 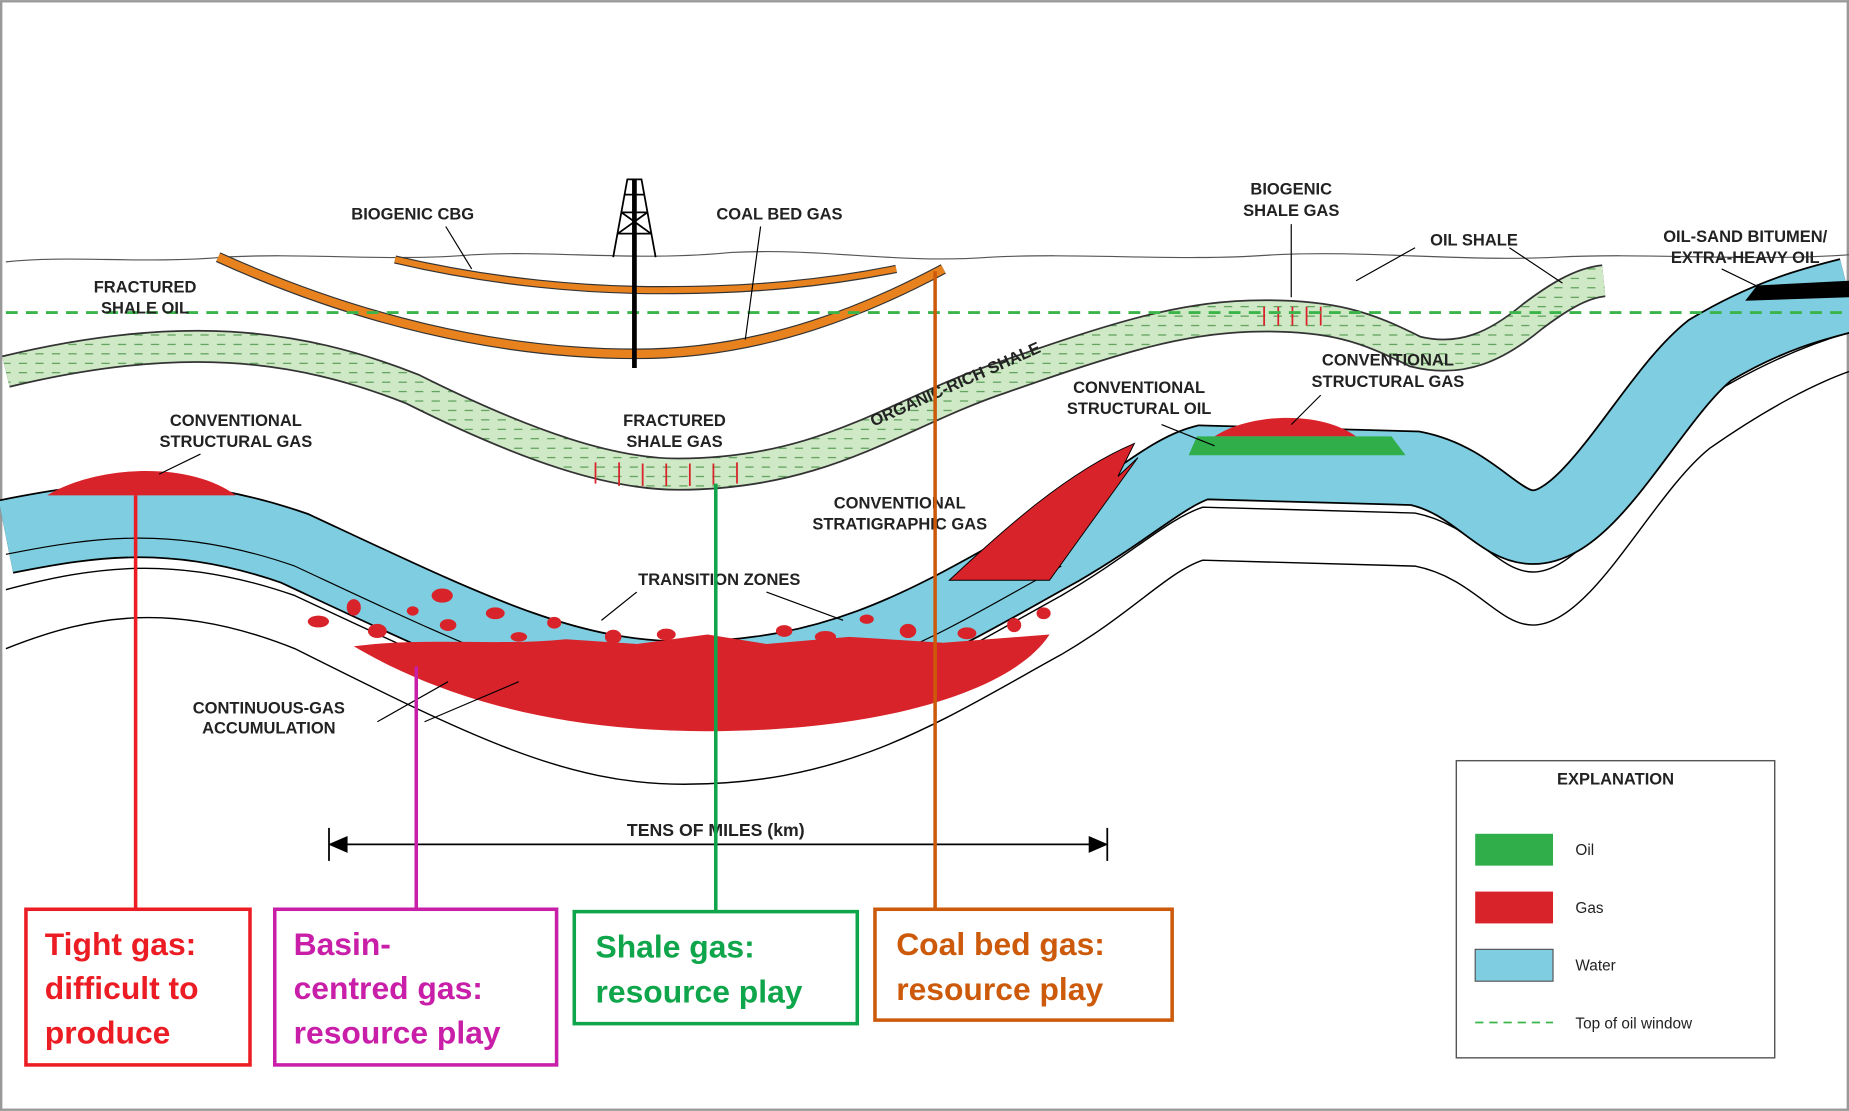 What do you see at coordinates (1615, 779) in the screenshot?
I see `legend-title: EXPLANATION` at bounding box center [1615, 779].